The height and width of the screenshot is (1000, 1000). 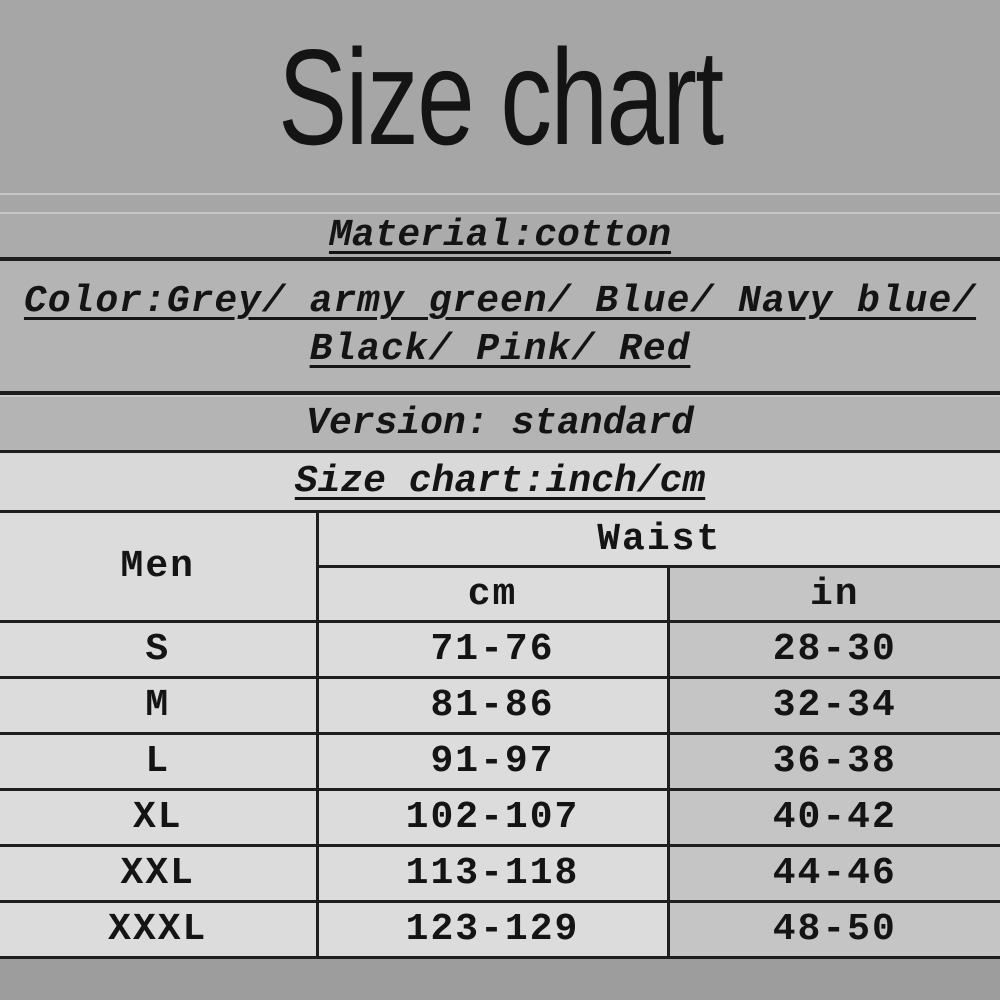 I want to click on page-title: Size chart, so click(x=500, y=96).